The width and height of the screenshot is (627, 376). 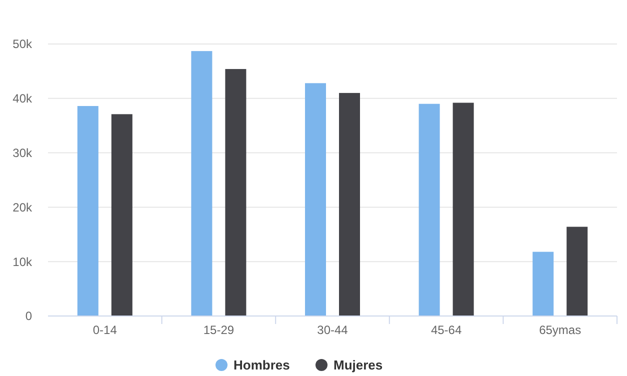 I want to click on y-tick-label: 10k, so click(x=22, y=261).